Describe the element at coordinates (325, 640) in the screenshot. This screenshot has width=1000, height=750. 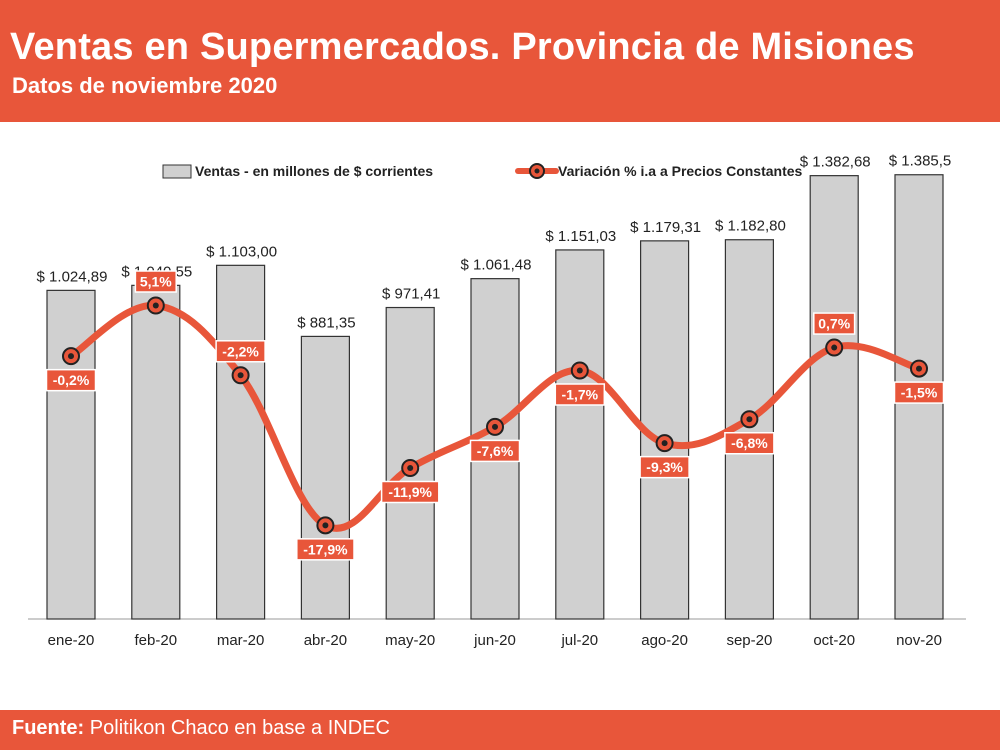
I see `x-tick-label: abr-20` at that location.